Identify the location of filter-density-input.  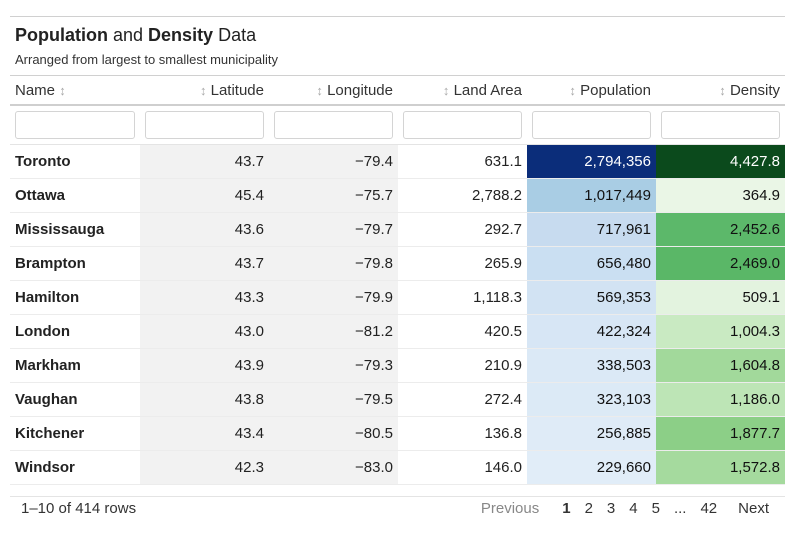
(720, 125).